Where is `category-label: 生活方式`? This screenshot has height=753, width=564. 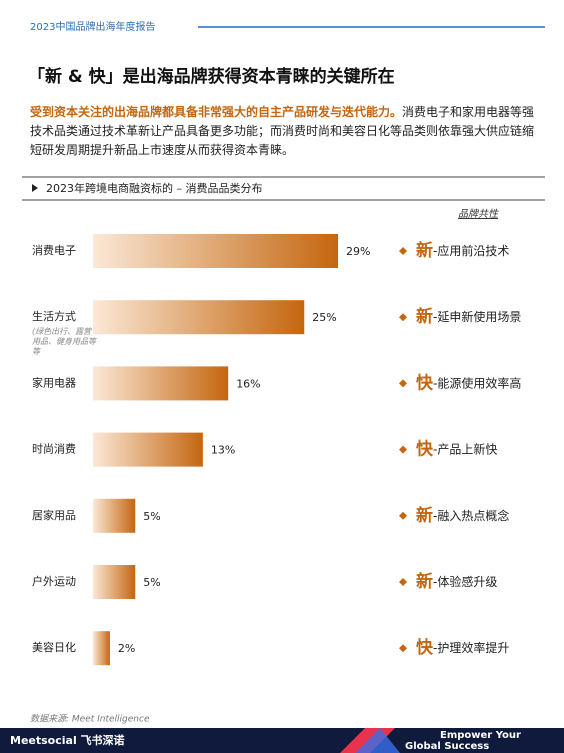
category-label: 生活方式 is located at coordinates (54, 316).